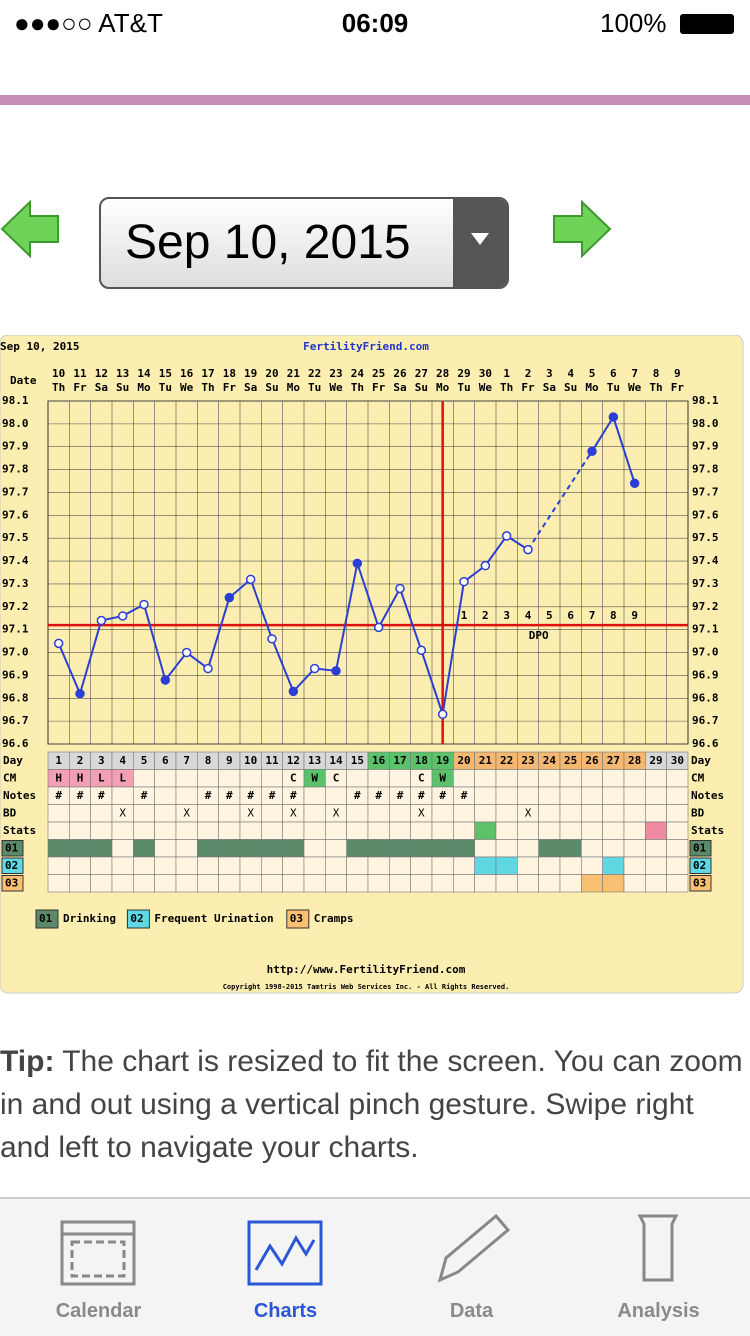  I want to click on tab-analysis: Analysis, so click(658, 1311).